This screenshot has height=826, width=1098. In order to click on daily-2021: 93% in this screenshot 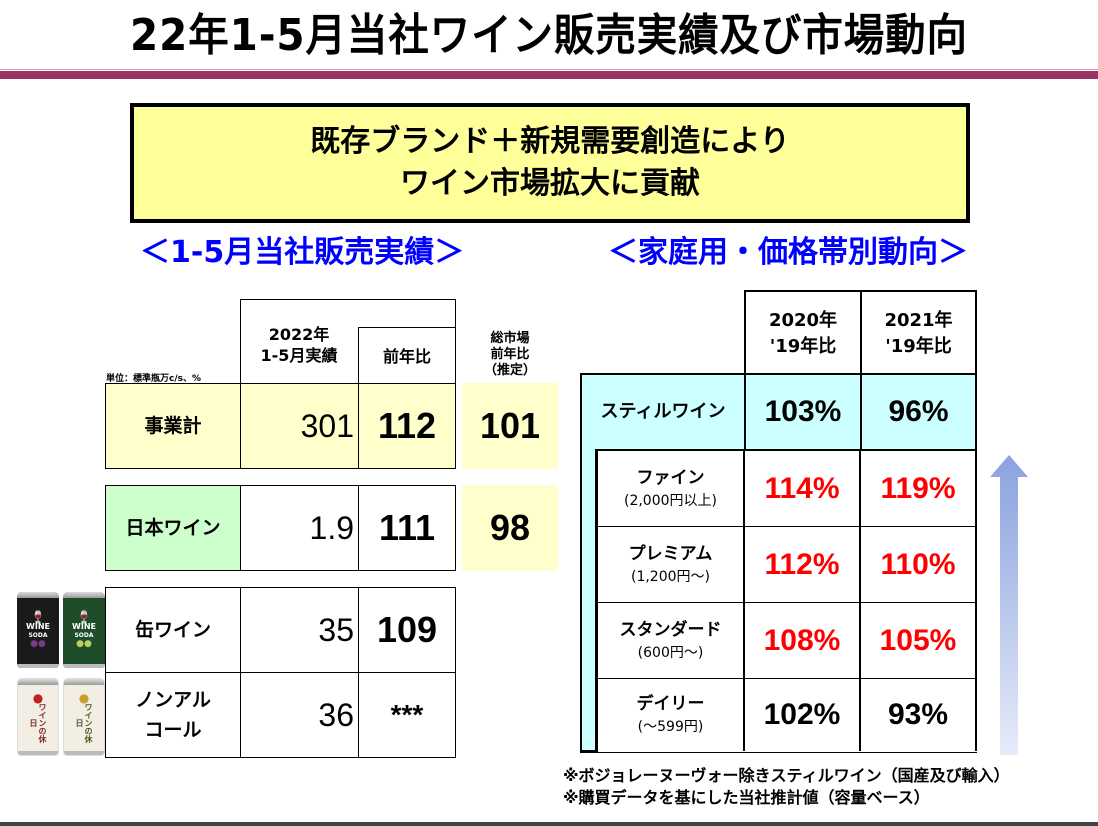, I will do `click(919, 715)`.